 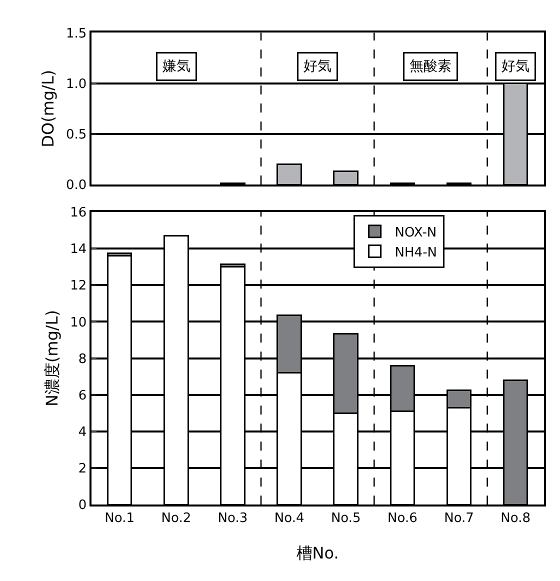 I want to click on x-axis-title: 槽No., so click(x=317, y=552).